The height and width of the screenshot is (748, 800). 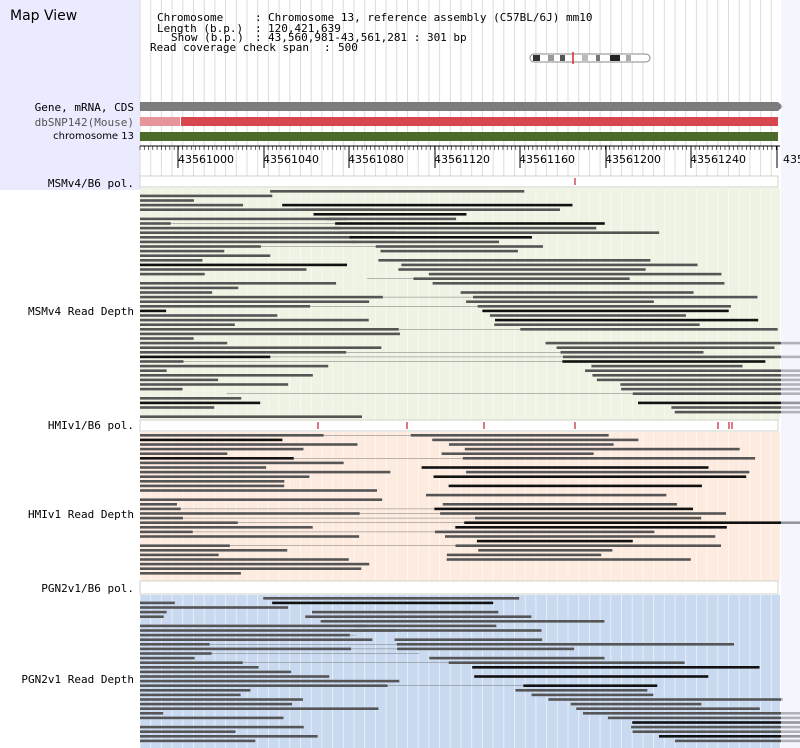 What do you see at coordinates (90, 425) in the screenshot?
I see `hmi-pol-label: HMIv1/B6 pol.` at bounding box center [90, 425].